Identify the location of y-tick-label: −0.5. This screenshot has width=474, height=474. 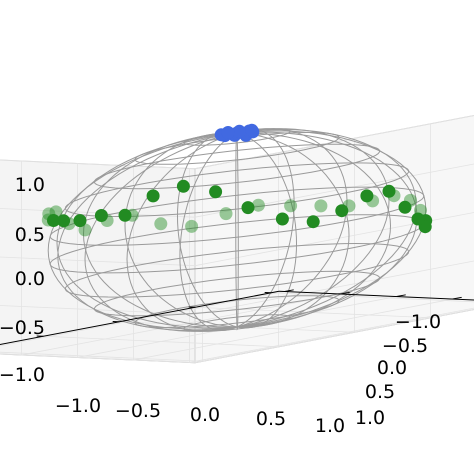
(405, 346).